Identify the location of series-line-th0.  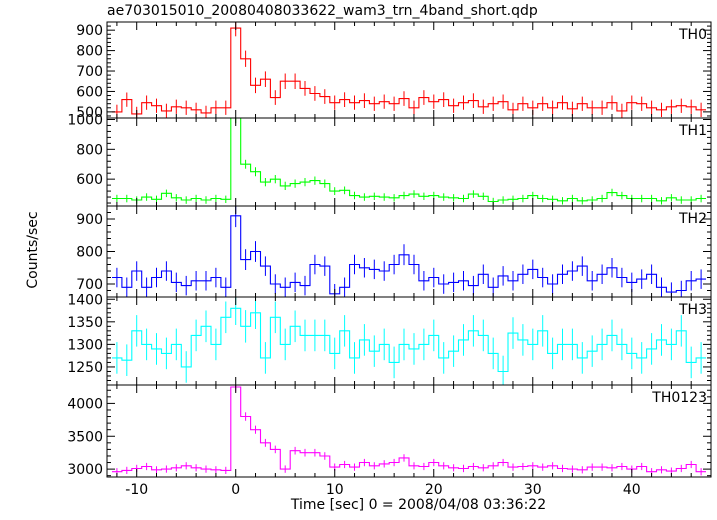
(409, 71).